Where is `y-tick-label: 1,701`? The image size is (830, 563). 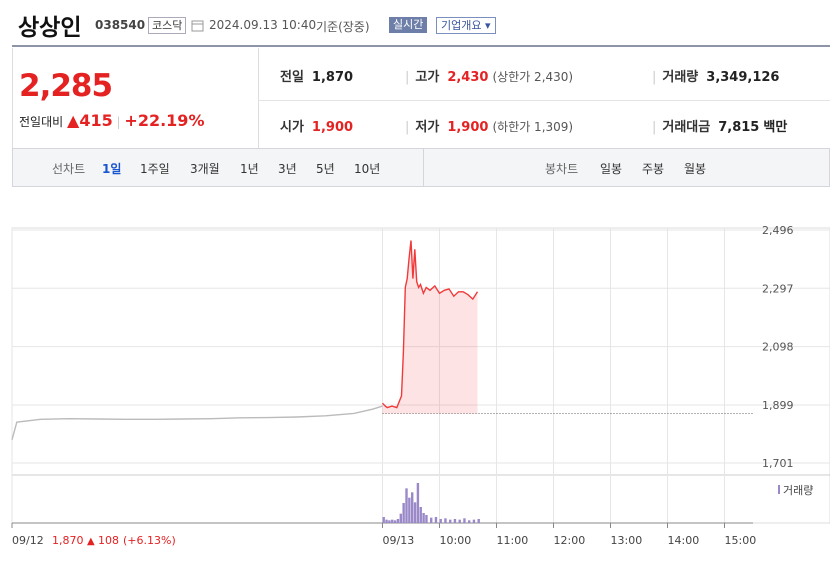 y-tick-label: 1,701 is located at coordinates (778, 463).